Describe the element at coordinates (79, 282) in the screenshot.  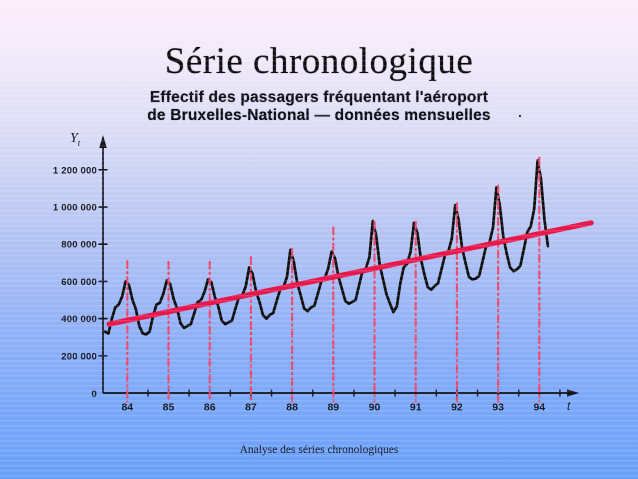
I see `y-tick-label: 600 000` at that location.